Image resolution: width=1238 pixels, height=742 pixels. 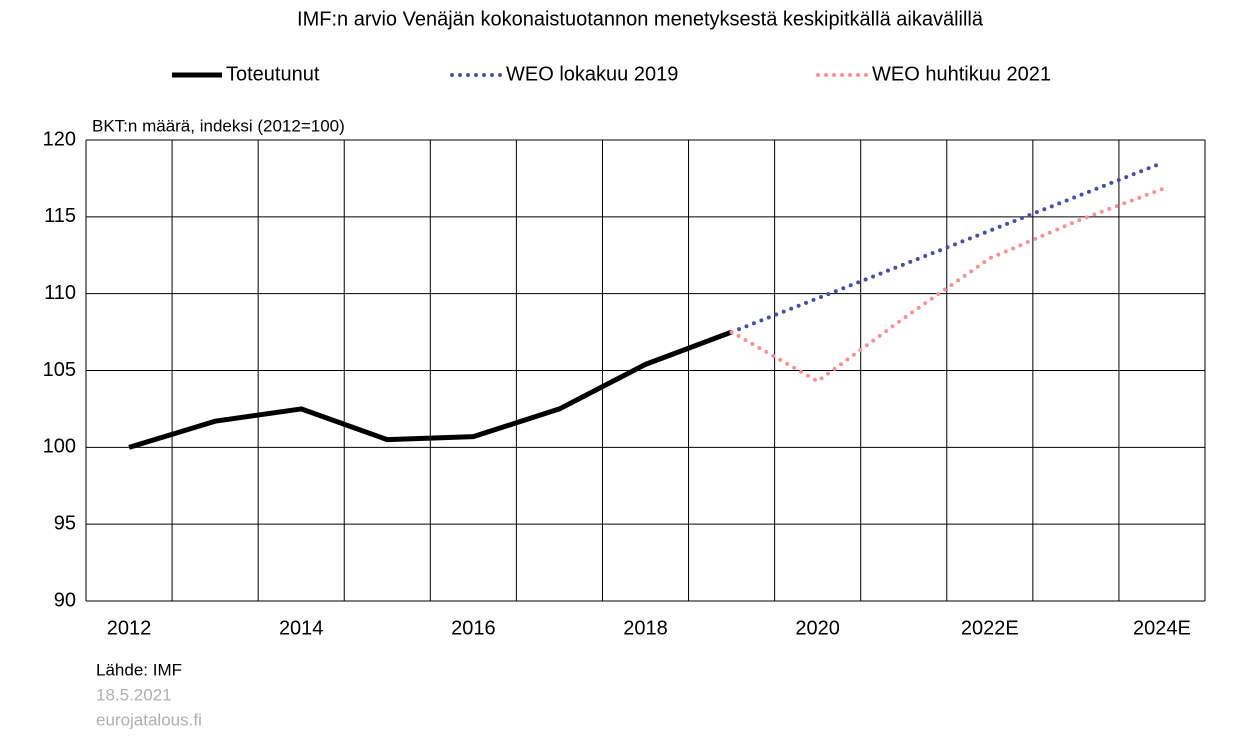 What do you see at coordinates (65, 523) in the screenshot?
I see `y-tick-label: 95` at bounding box center [65, 523].